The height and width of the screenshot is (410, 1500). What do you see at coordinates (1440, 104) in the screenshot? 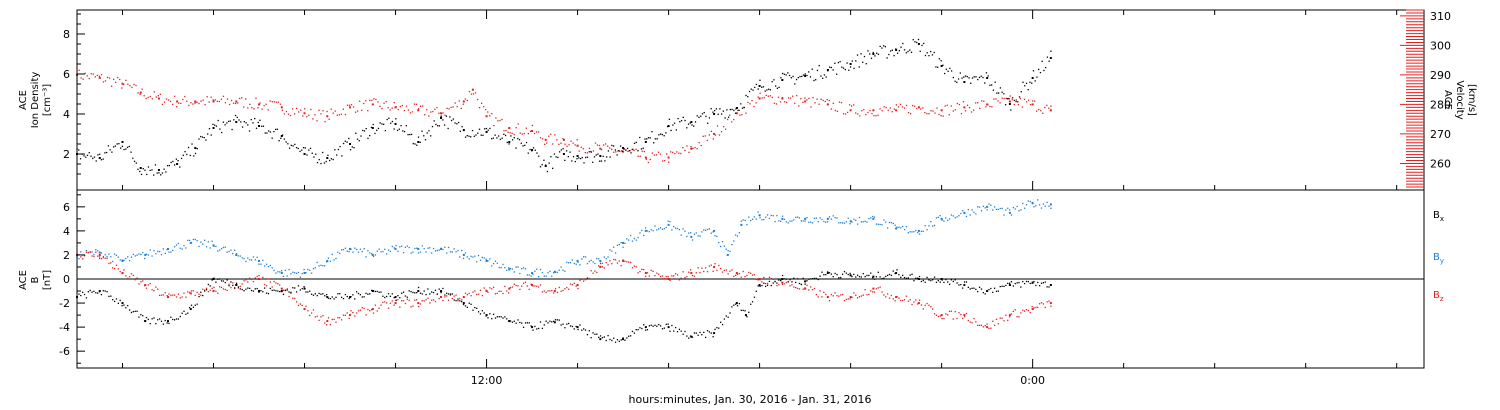
I see `velocity-tick-label: 280` at bounding box center [1440, 104].